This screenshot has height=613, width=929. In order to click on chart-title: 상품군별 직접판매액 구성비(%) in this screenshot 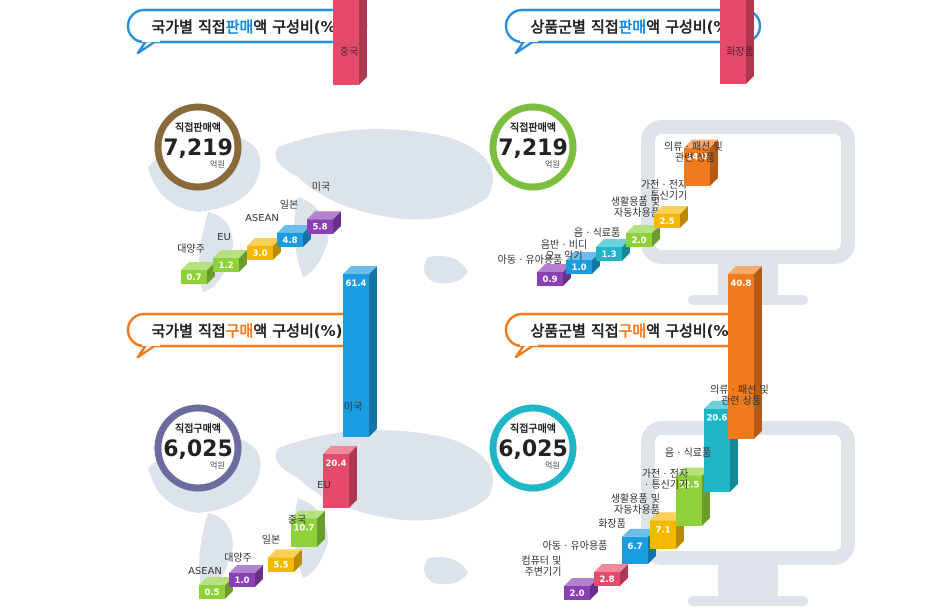, I will do `click(633, 31)`.